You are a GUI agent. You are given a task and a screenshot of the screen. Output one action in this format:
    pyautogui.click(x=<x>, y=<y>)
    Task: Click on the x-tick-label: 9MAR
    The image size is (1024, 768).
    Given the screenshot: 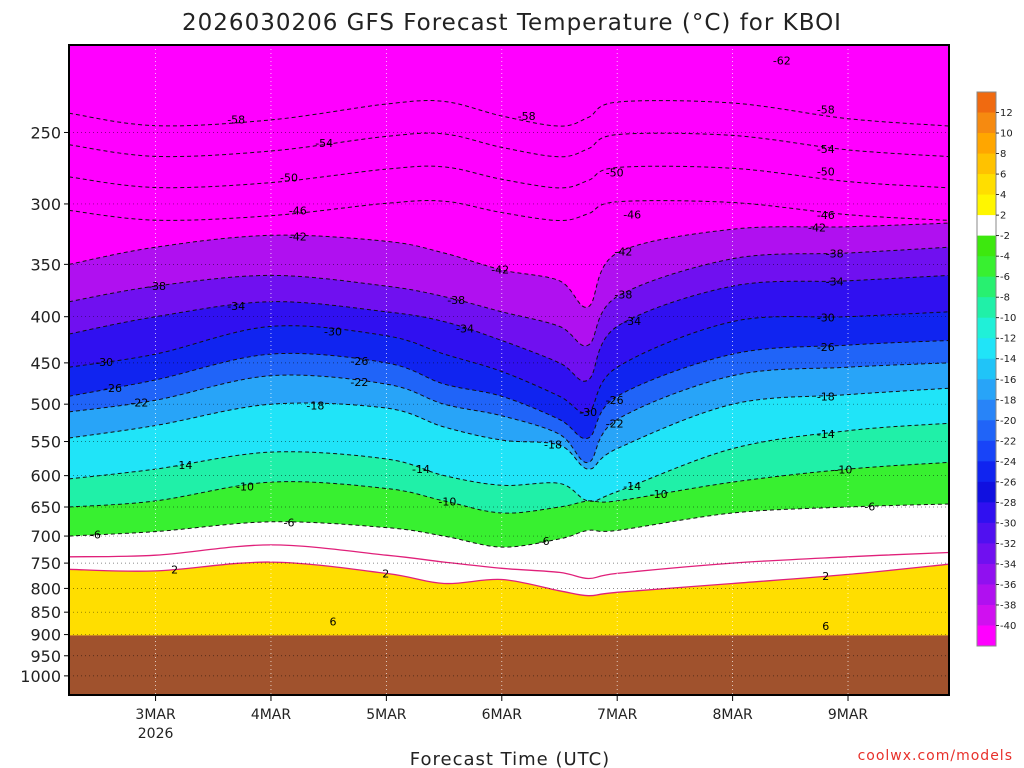 What is the action you would take?
    pyautogui.click(x=848, y=715)
    